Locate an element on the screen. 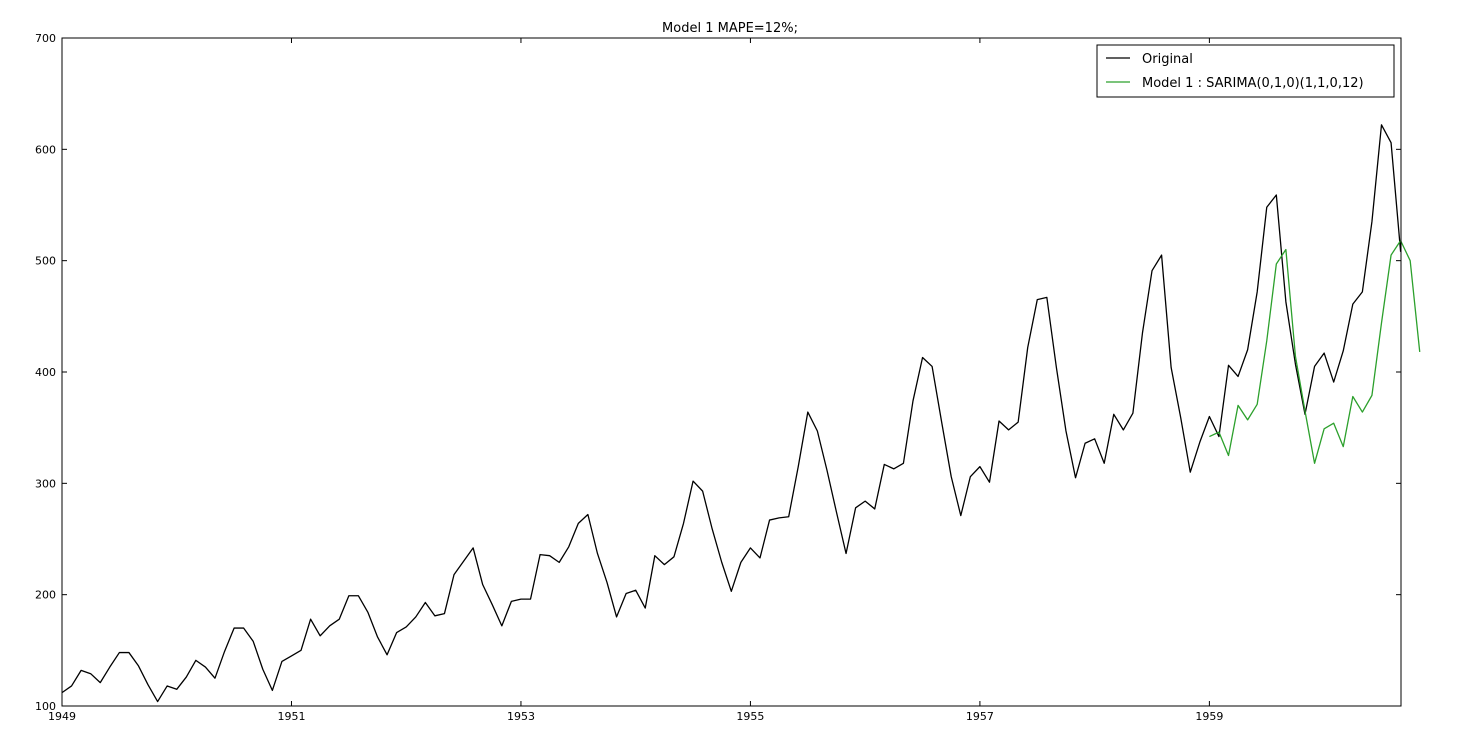  y-tick-label: 700 is located at coordinates (45, 38).